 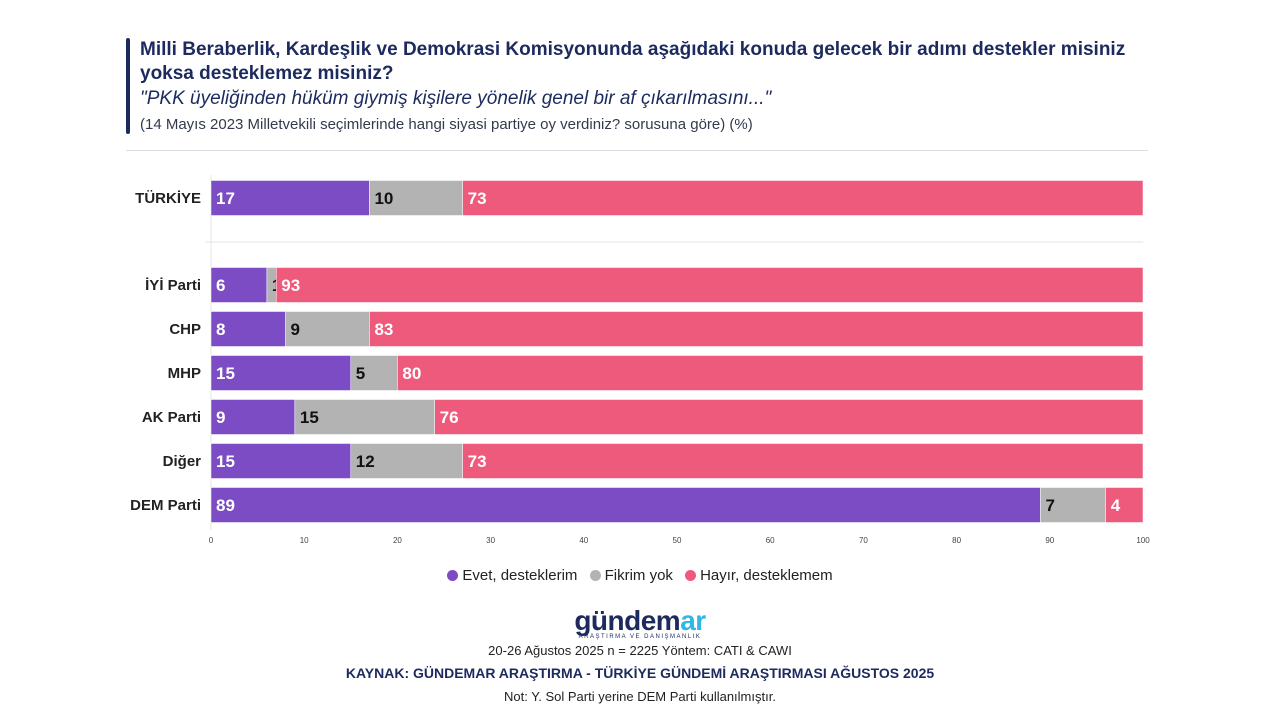 I want to click on legend-label-hayir: Hayır, desteklemem, so click(x=766, y=575).